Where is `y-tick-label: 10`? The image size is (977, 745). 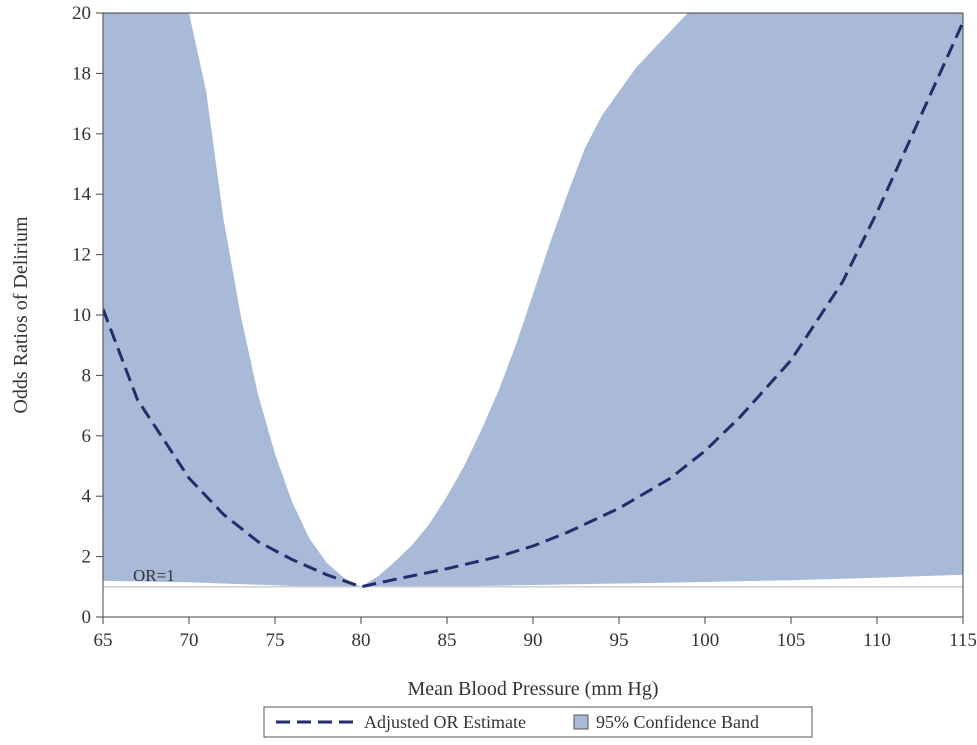 y-tick-label: 10 is located at coordinates (81, 315).